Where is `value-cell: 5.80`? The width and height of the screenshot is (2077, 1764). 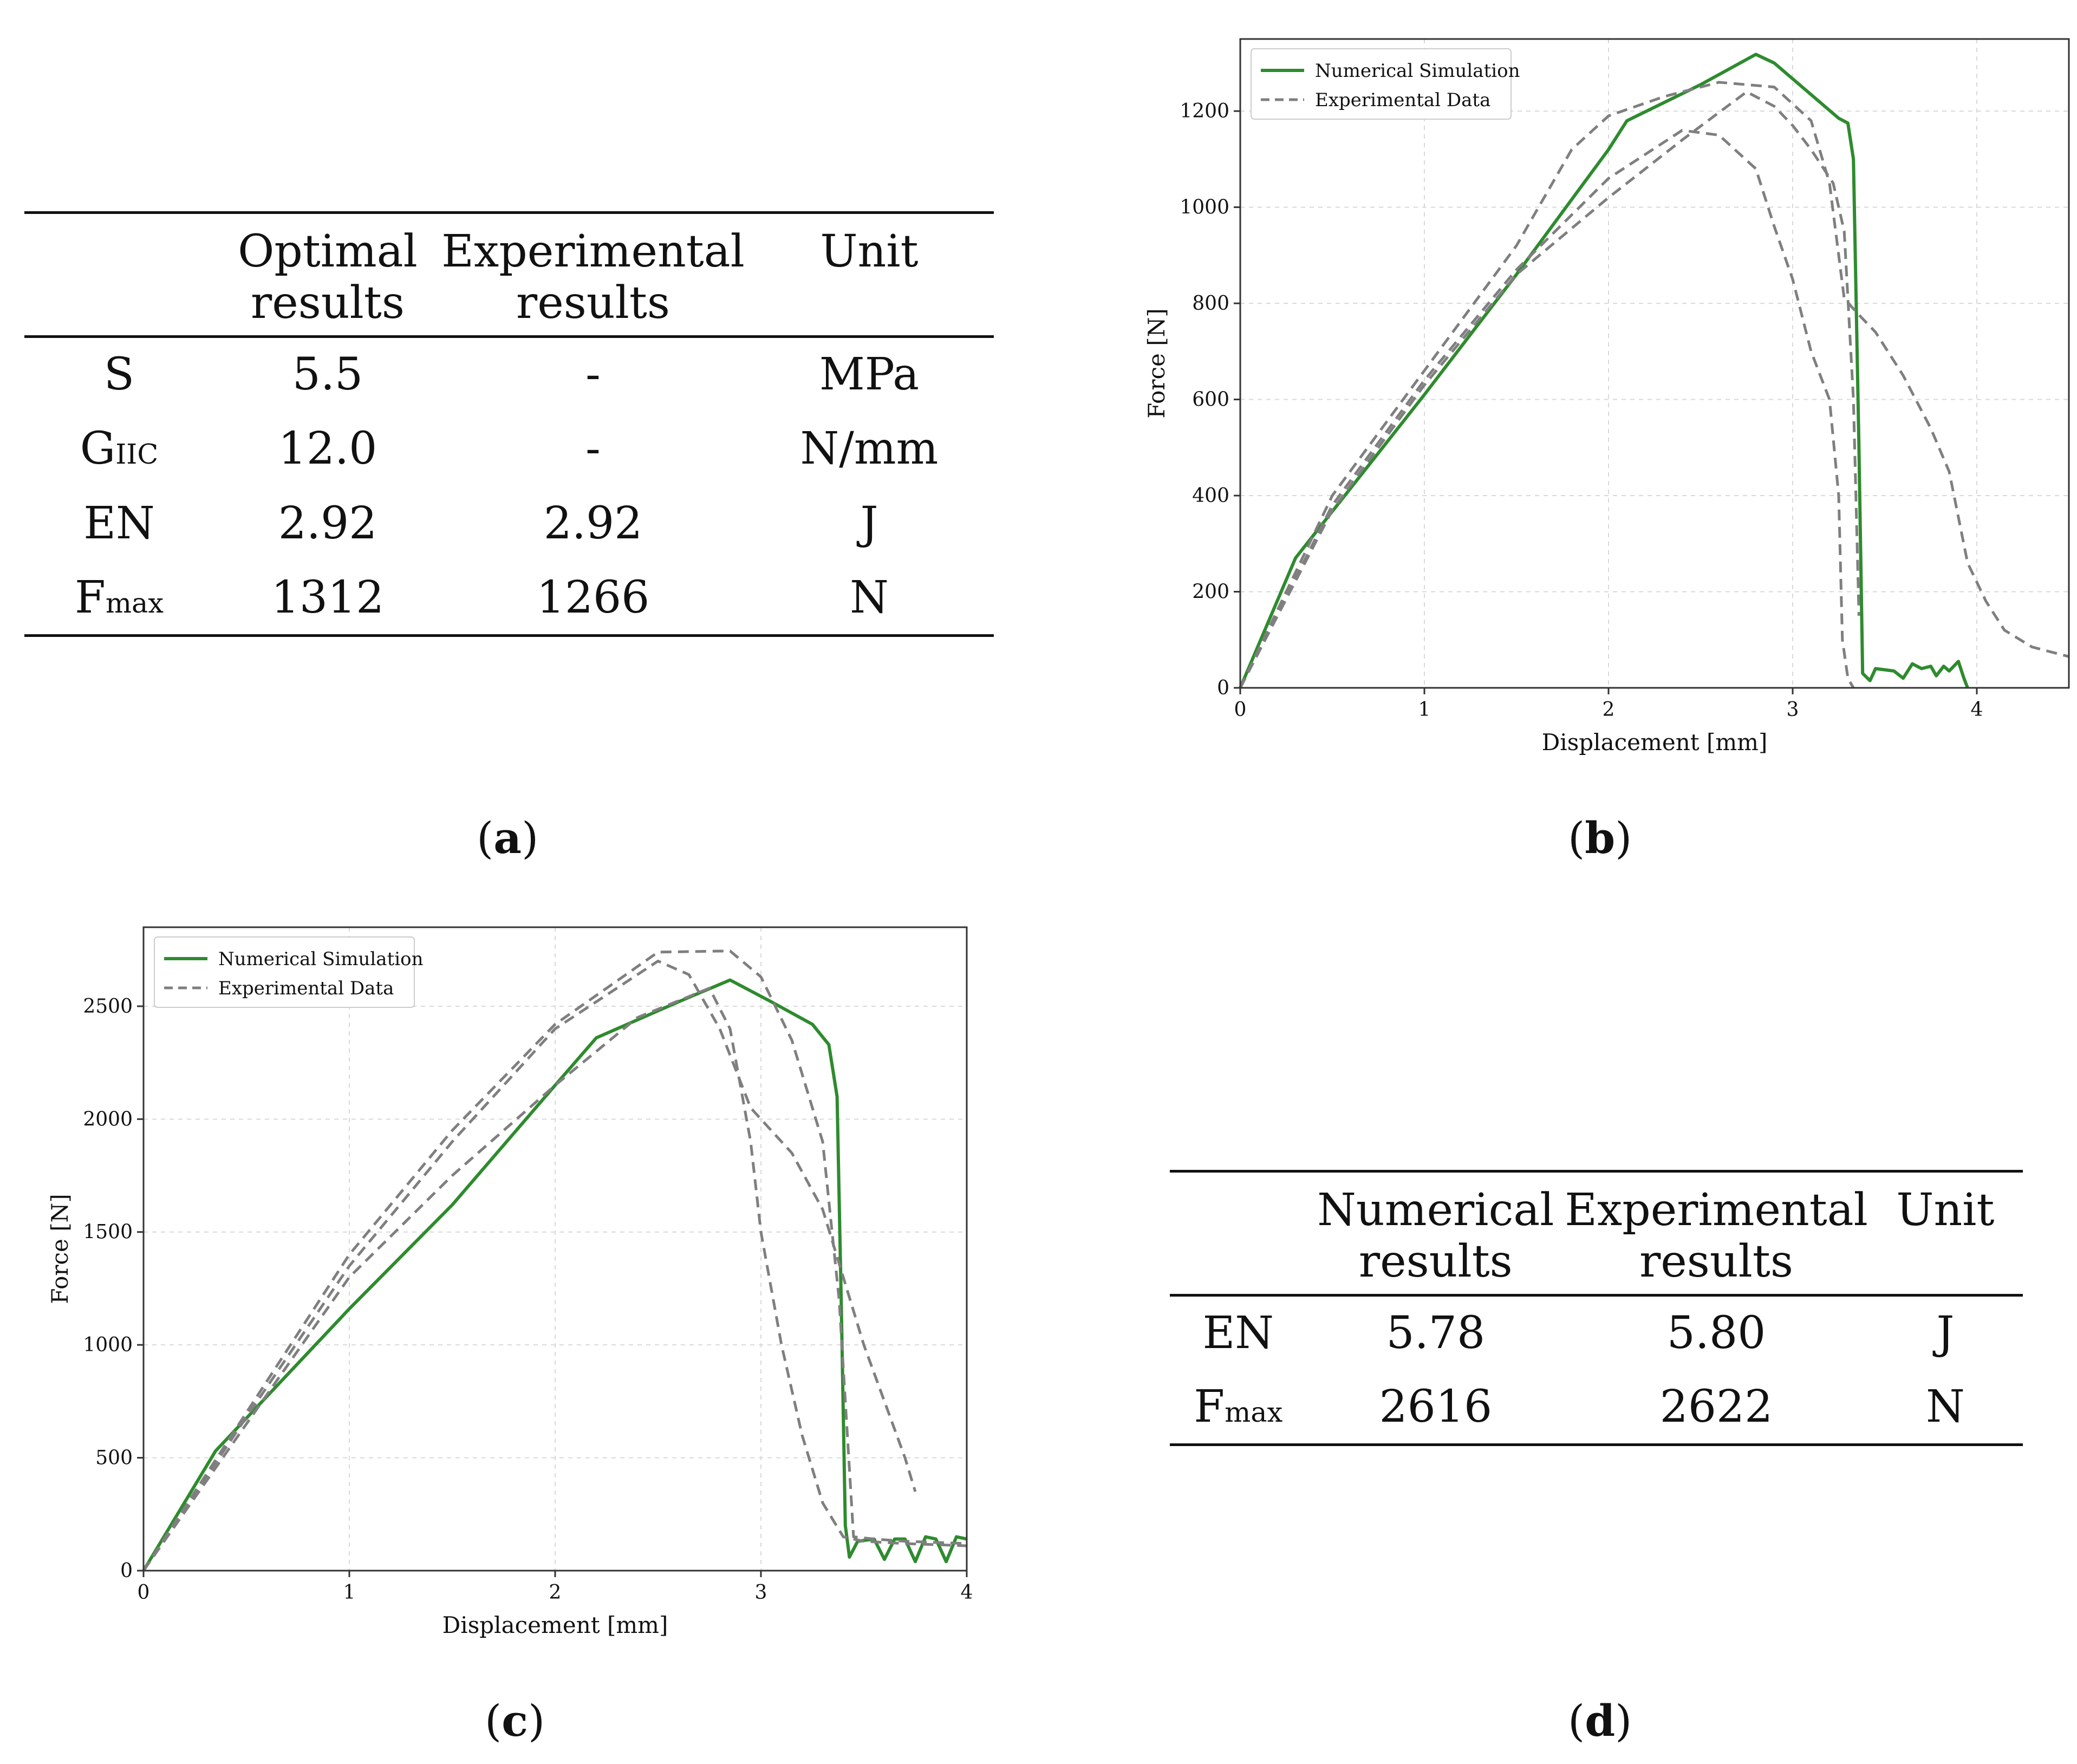 value-cell: 5.80 is located at coordinates (1716, 1333).